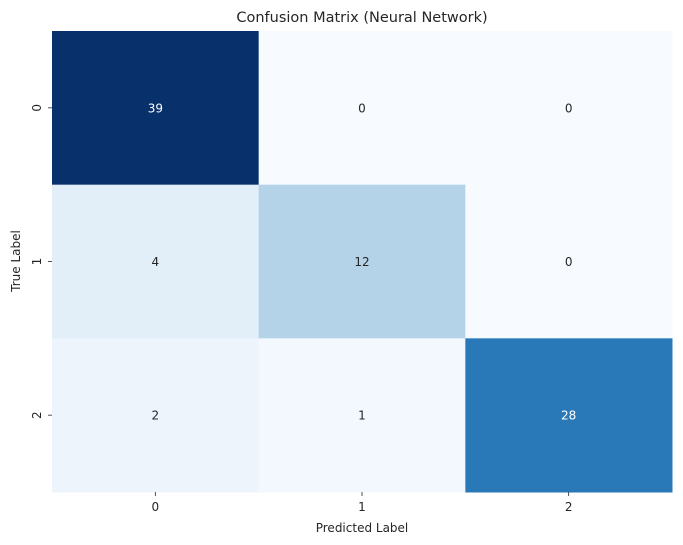 The height and width of the screenshot is (545, 683). What do you see at coordinates (569, 507) in the screenshot?
I see `x-tick-label: 2` at bounding box center [569, 507].